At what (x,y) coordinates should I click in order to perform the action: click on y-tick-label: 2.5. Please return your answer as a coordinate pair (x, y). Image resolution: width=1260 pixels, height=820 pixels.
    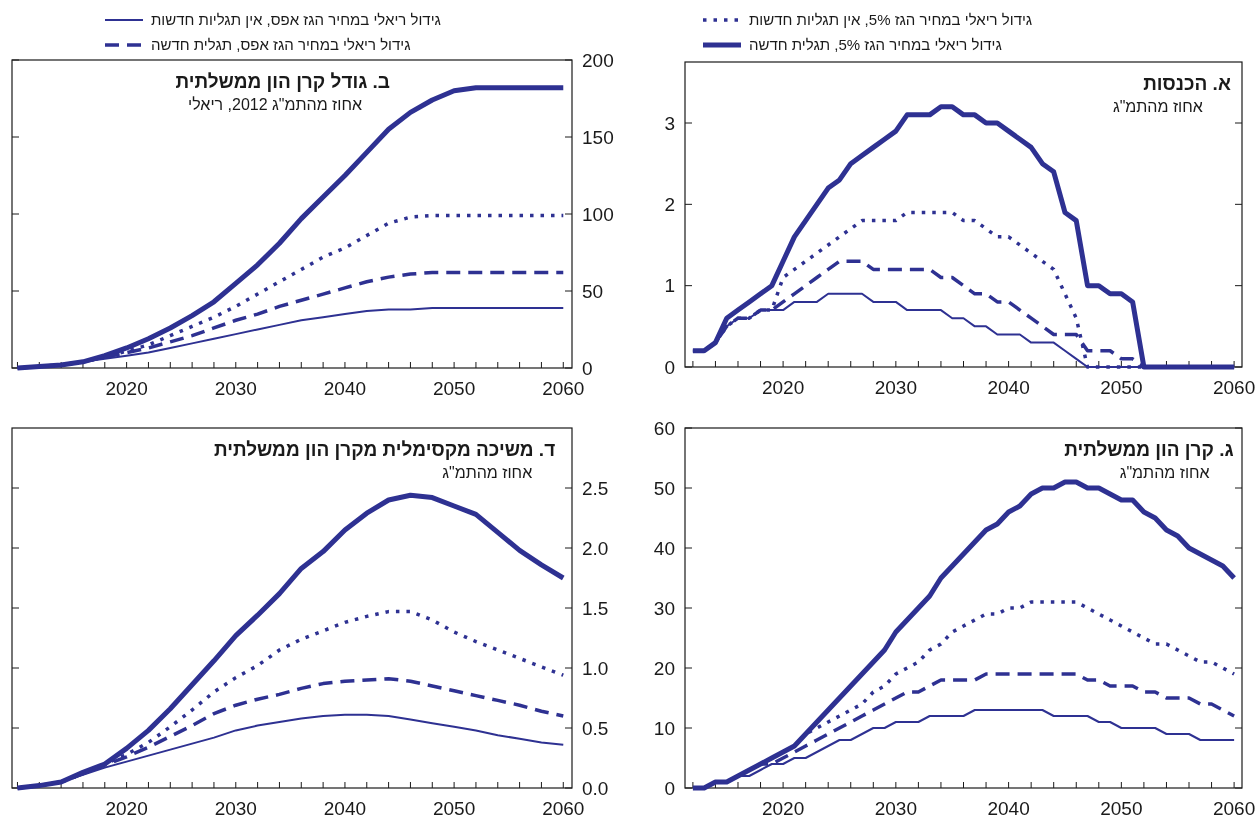
    Looking at the image, I should click on (595, 488).